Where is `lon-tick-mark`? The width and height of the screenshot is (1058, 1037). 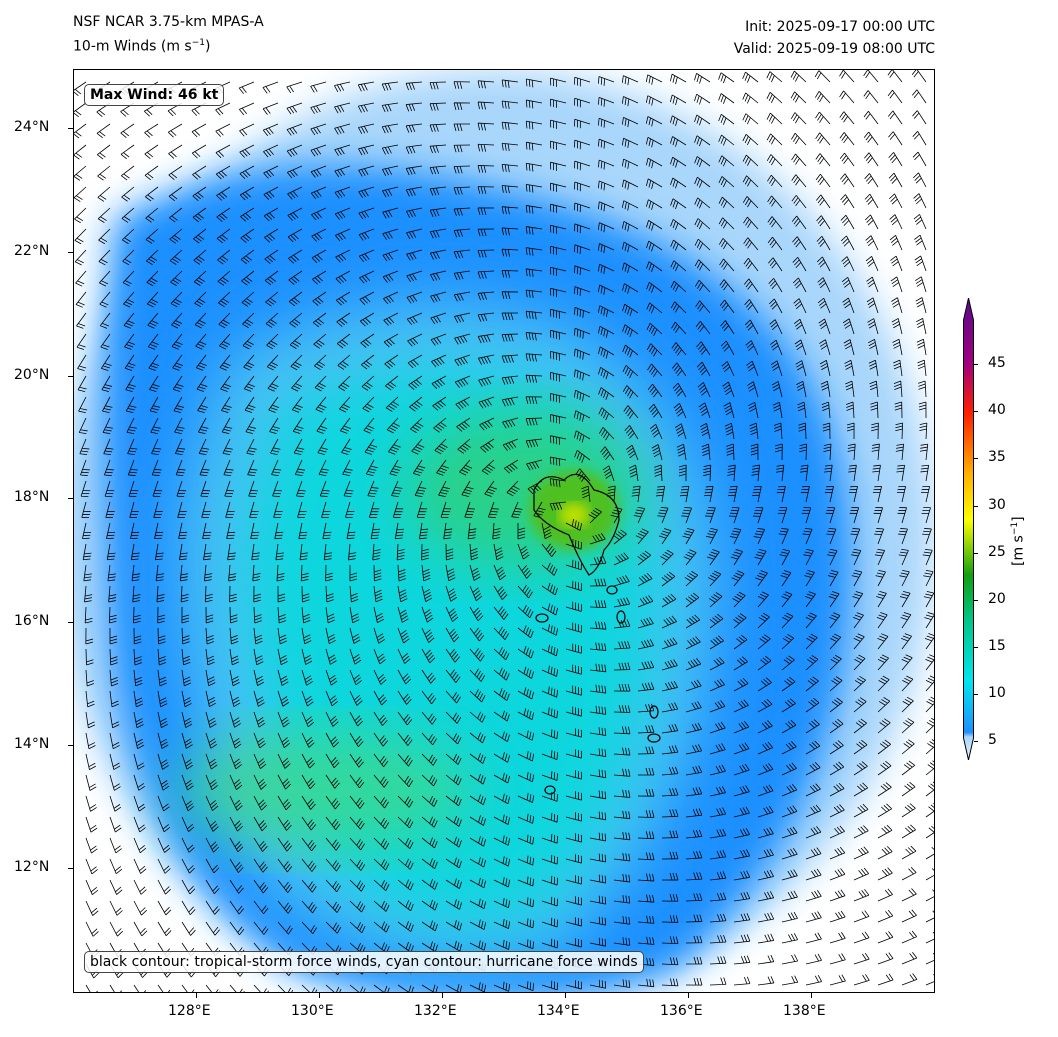 lon-tick-mark is located at coordinates (565, 995).